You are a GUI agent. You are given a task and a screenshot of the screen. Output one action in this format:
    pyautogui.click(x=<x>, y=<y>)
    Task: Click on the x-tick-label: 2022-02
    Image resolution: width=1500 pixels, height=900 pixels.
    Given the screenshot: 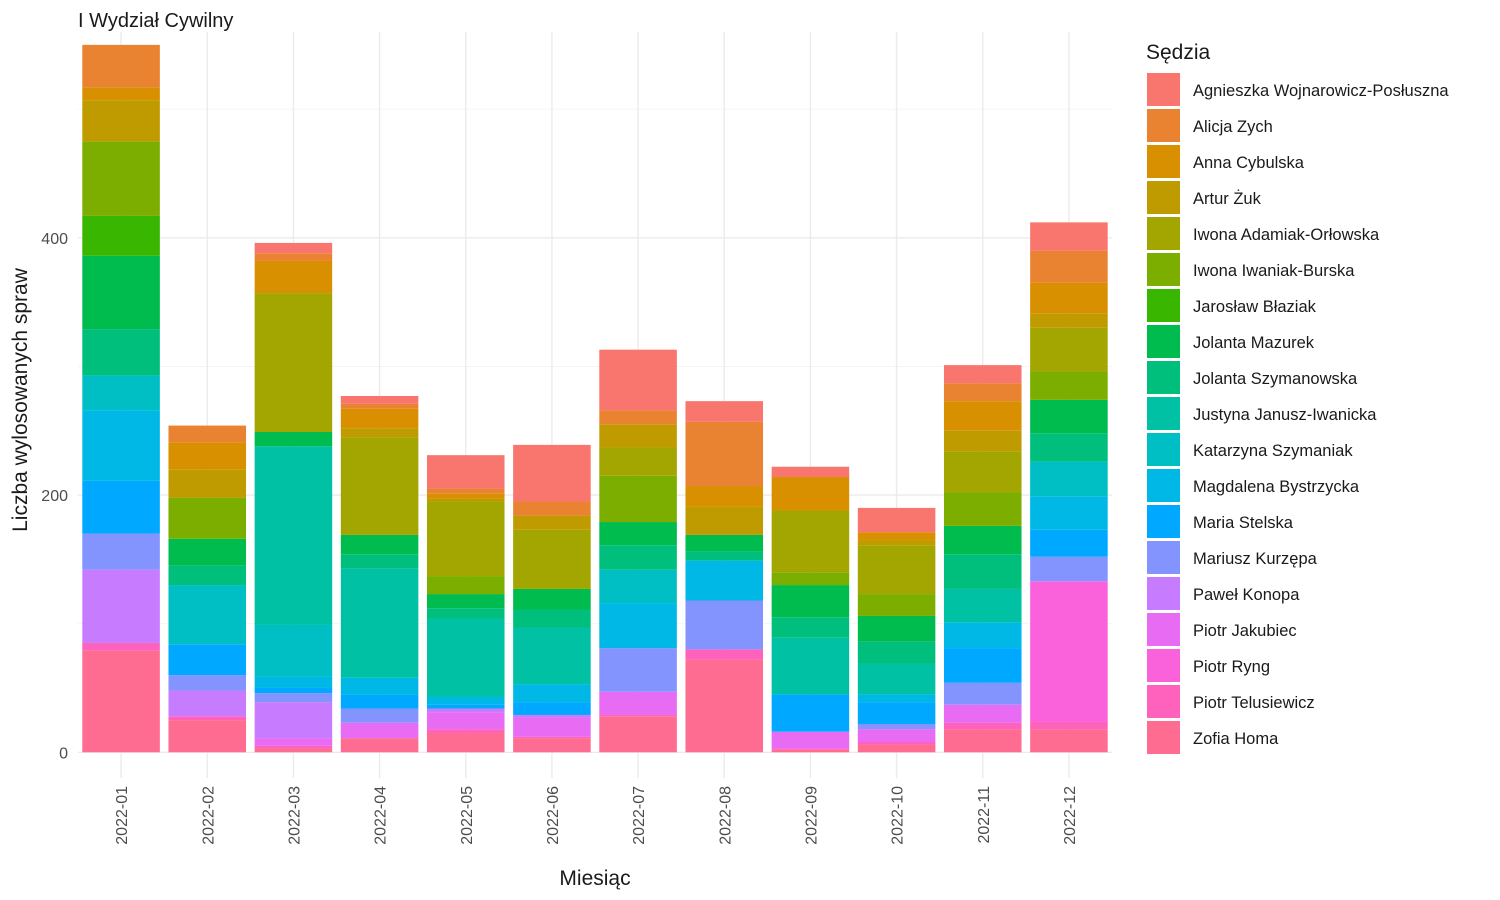 What is the action you would take?
    pyautogui.click(x=208, y=815)
    